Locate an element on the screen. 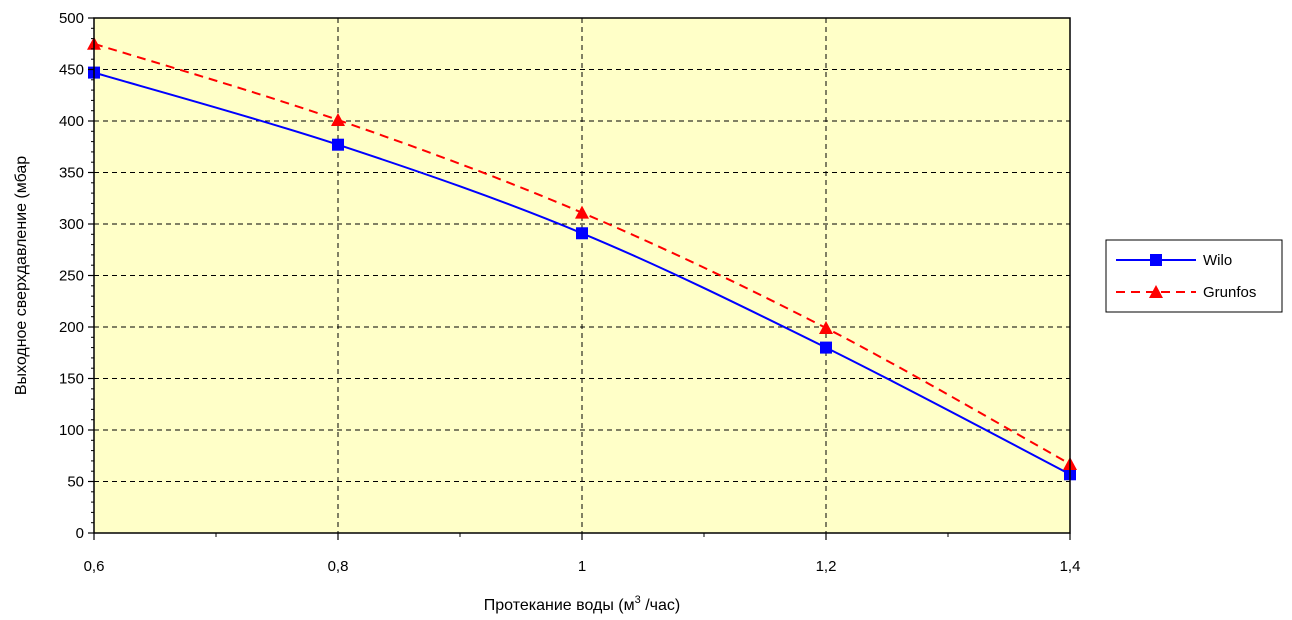 This screenshot has width=1292, height=620. y-tick-label: 300 is located at coordinates (71, 224).